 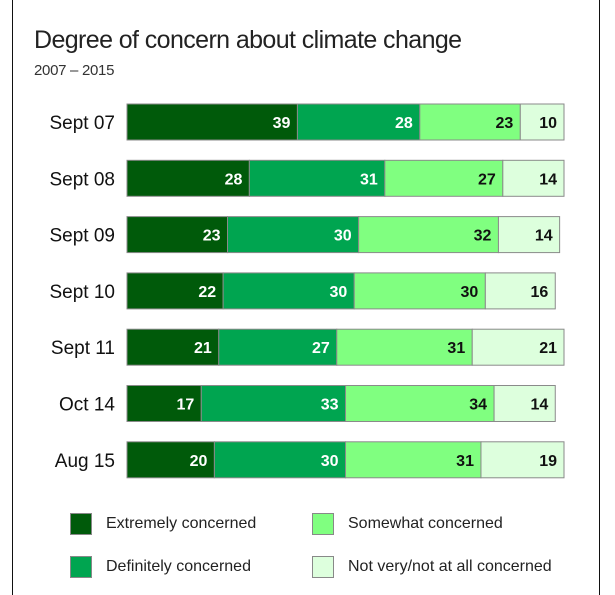 What do you see at coordinates (456, 348) in the screenshot?
I see `data-label-somewhat-concerned-sept-11: 31` at bounding box center [456, 348].